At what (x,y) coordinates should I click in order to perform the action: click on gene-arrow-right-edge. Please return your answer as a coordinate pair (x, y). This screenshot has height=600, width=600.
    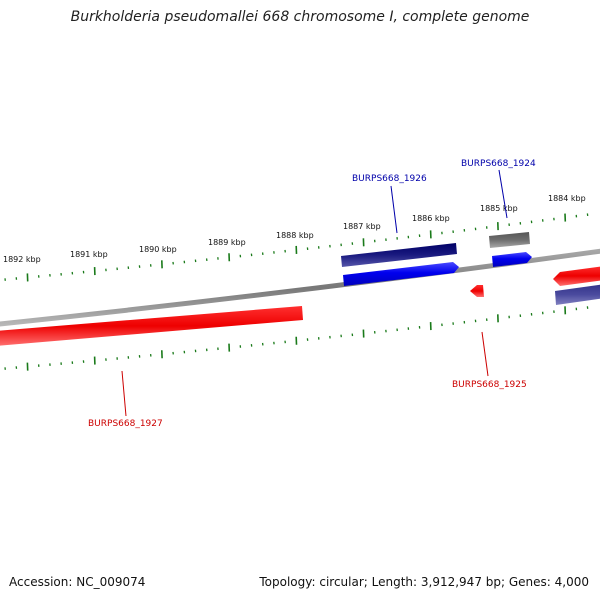
    Looking at the image, I should click on (576, 276).